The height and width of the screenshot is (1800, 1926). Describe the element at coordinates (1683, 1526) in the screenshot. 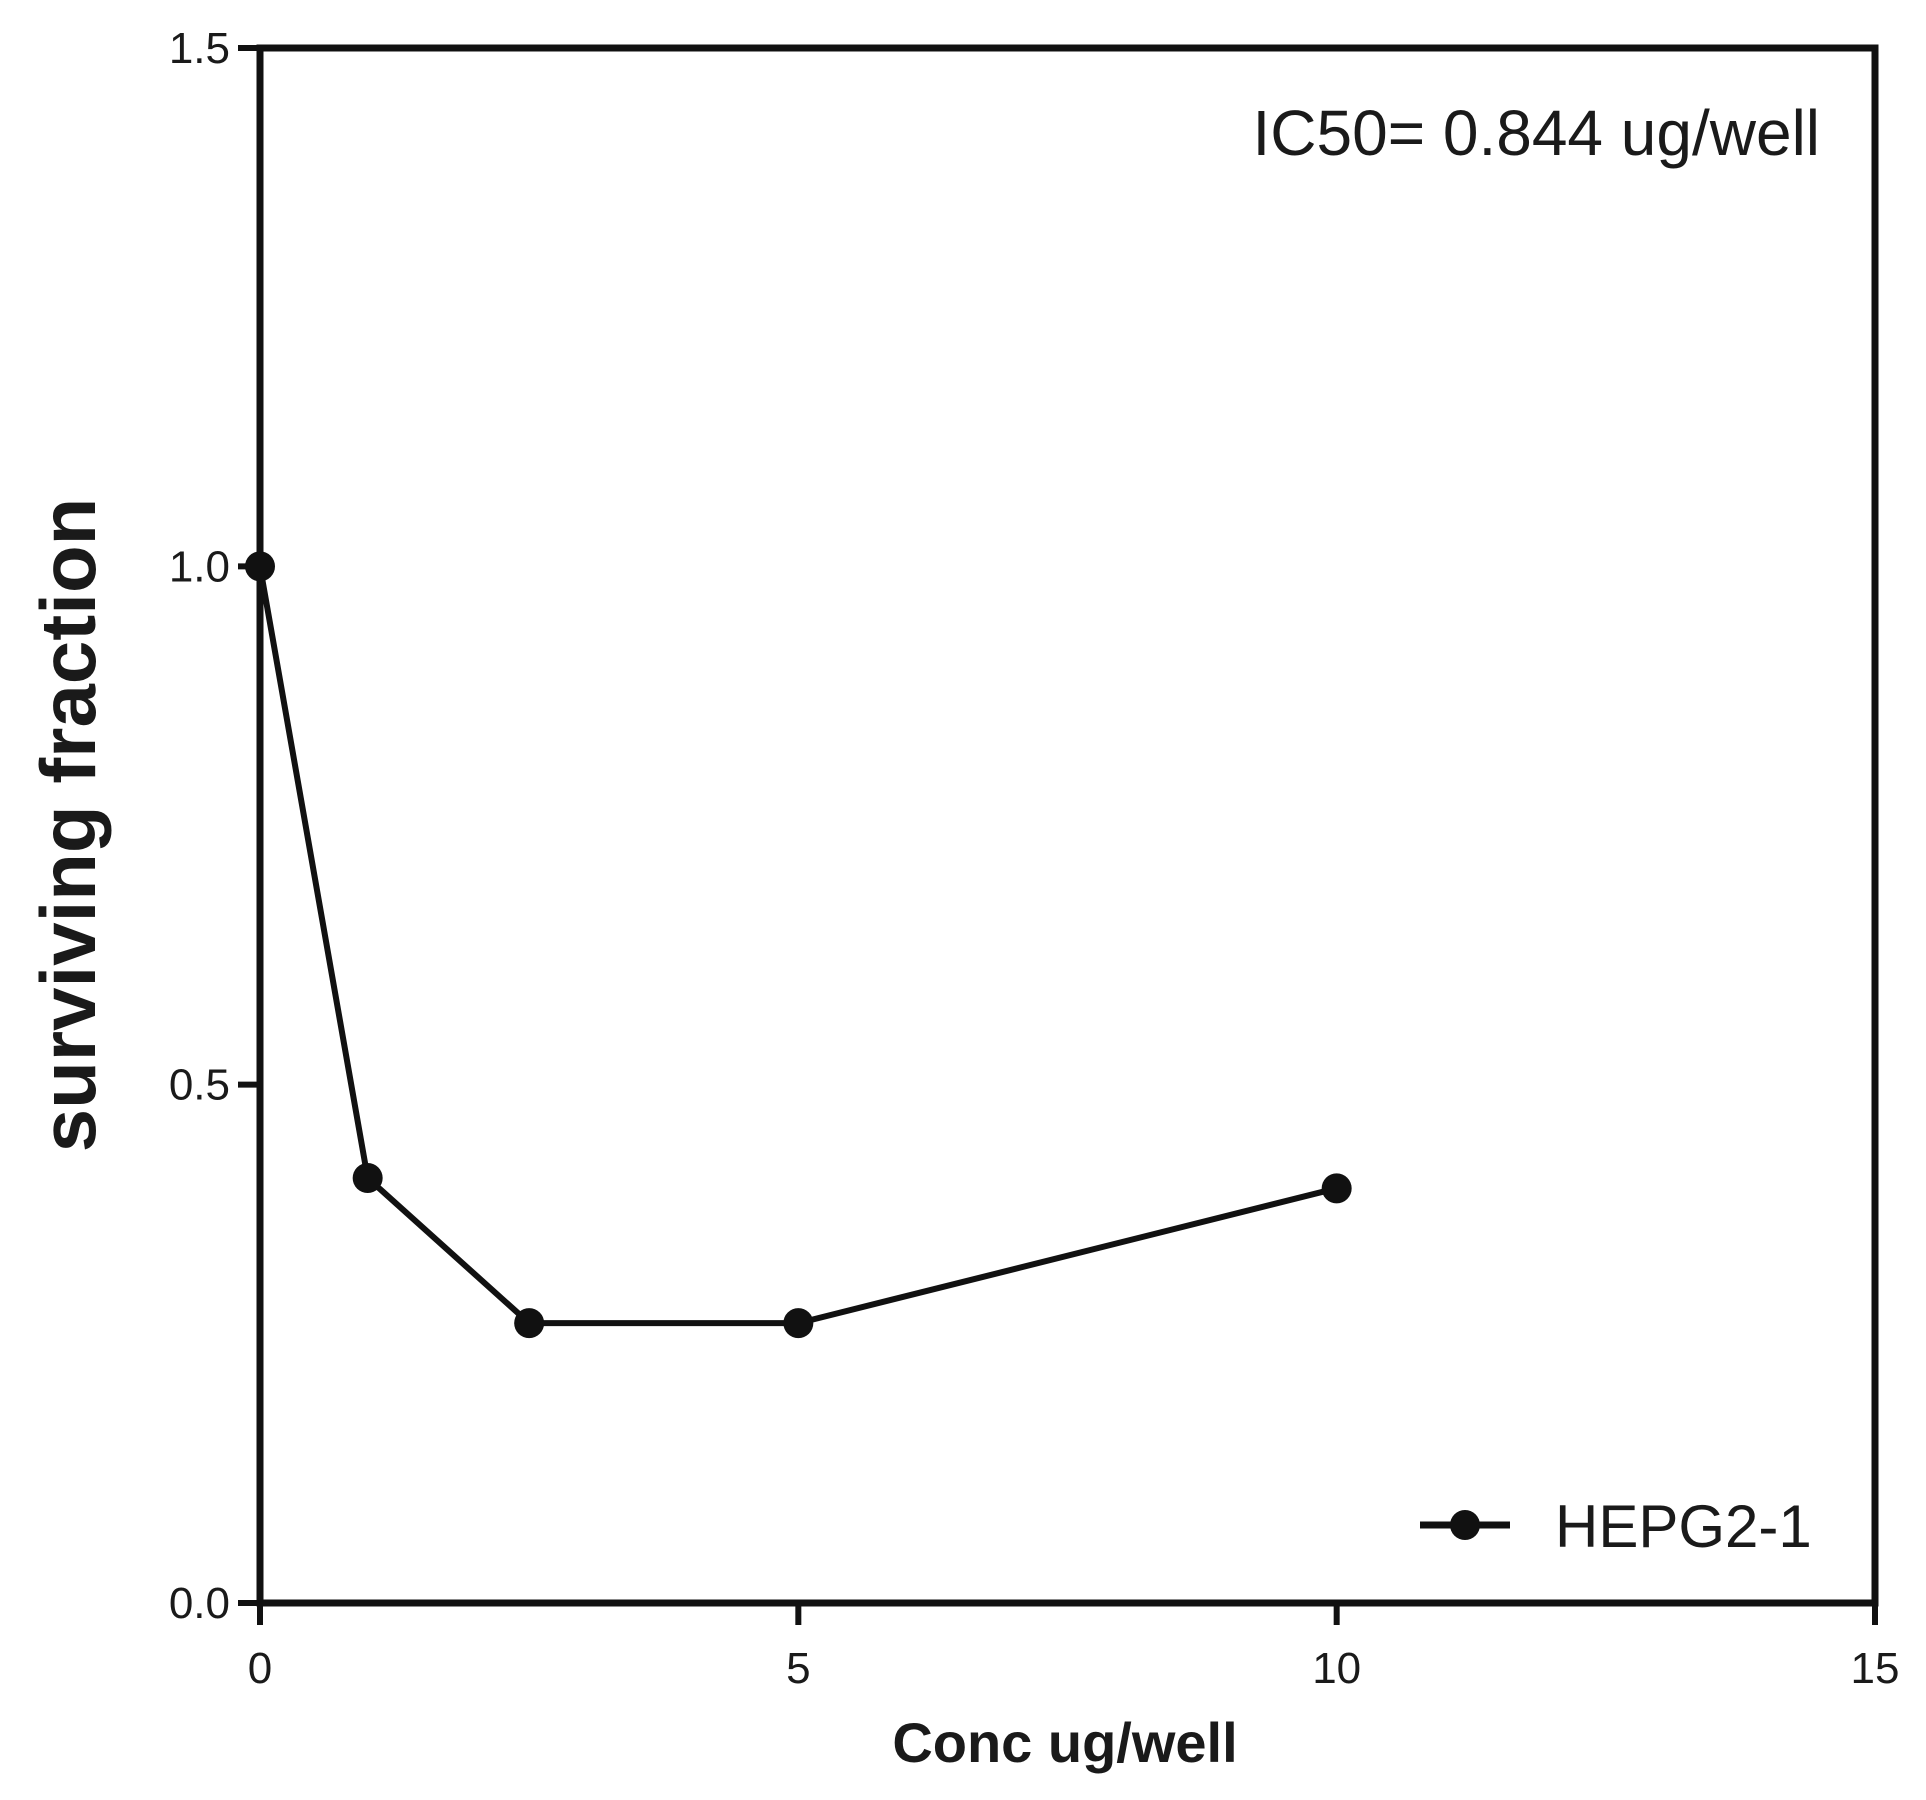

I see `legend-label-hepg2: HEPG2-1` at that location.